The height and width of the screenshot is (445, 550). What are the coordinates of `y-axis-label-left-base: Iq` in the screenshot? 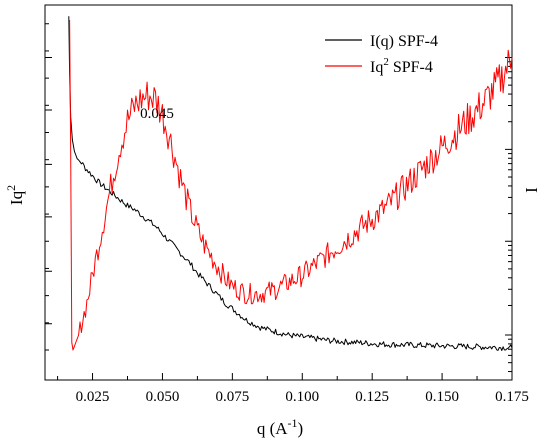 It's located at (16, 197).